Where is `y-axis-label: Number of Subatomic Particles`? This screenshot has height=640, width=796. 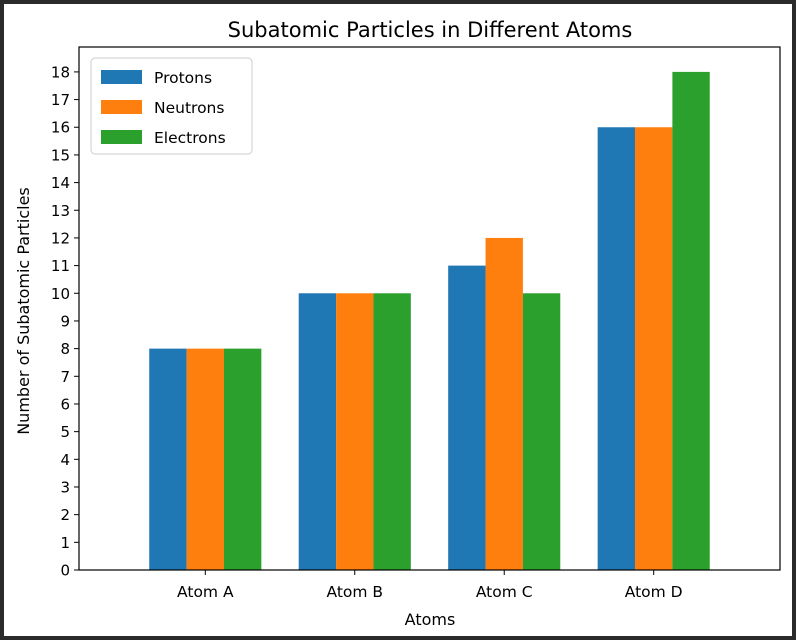
y-axis-label: Number of Subatomic Particles is located at coordinates (23, 311).